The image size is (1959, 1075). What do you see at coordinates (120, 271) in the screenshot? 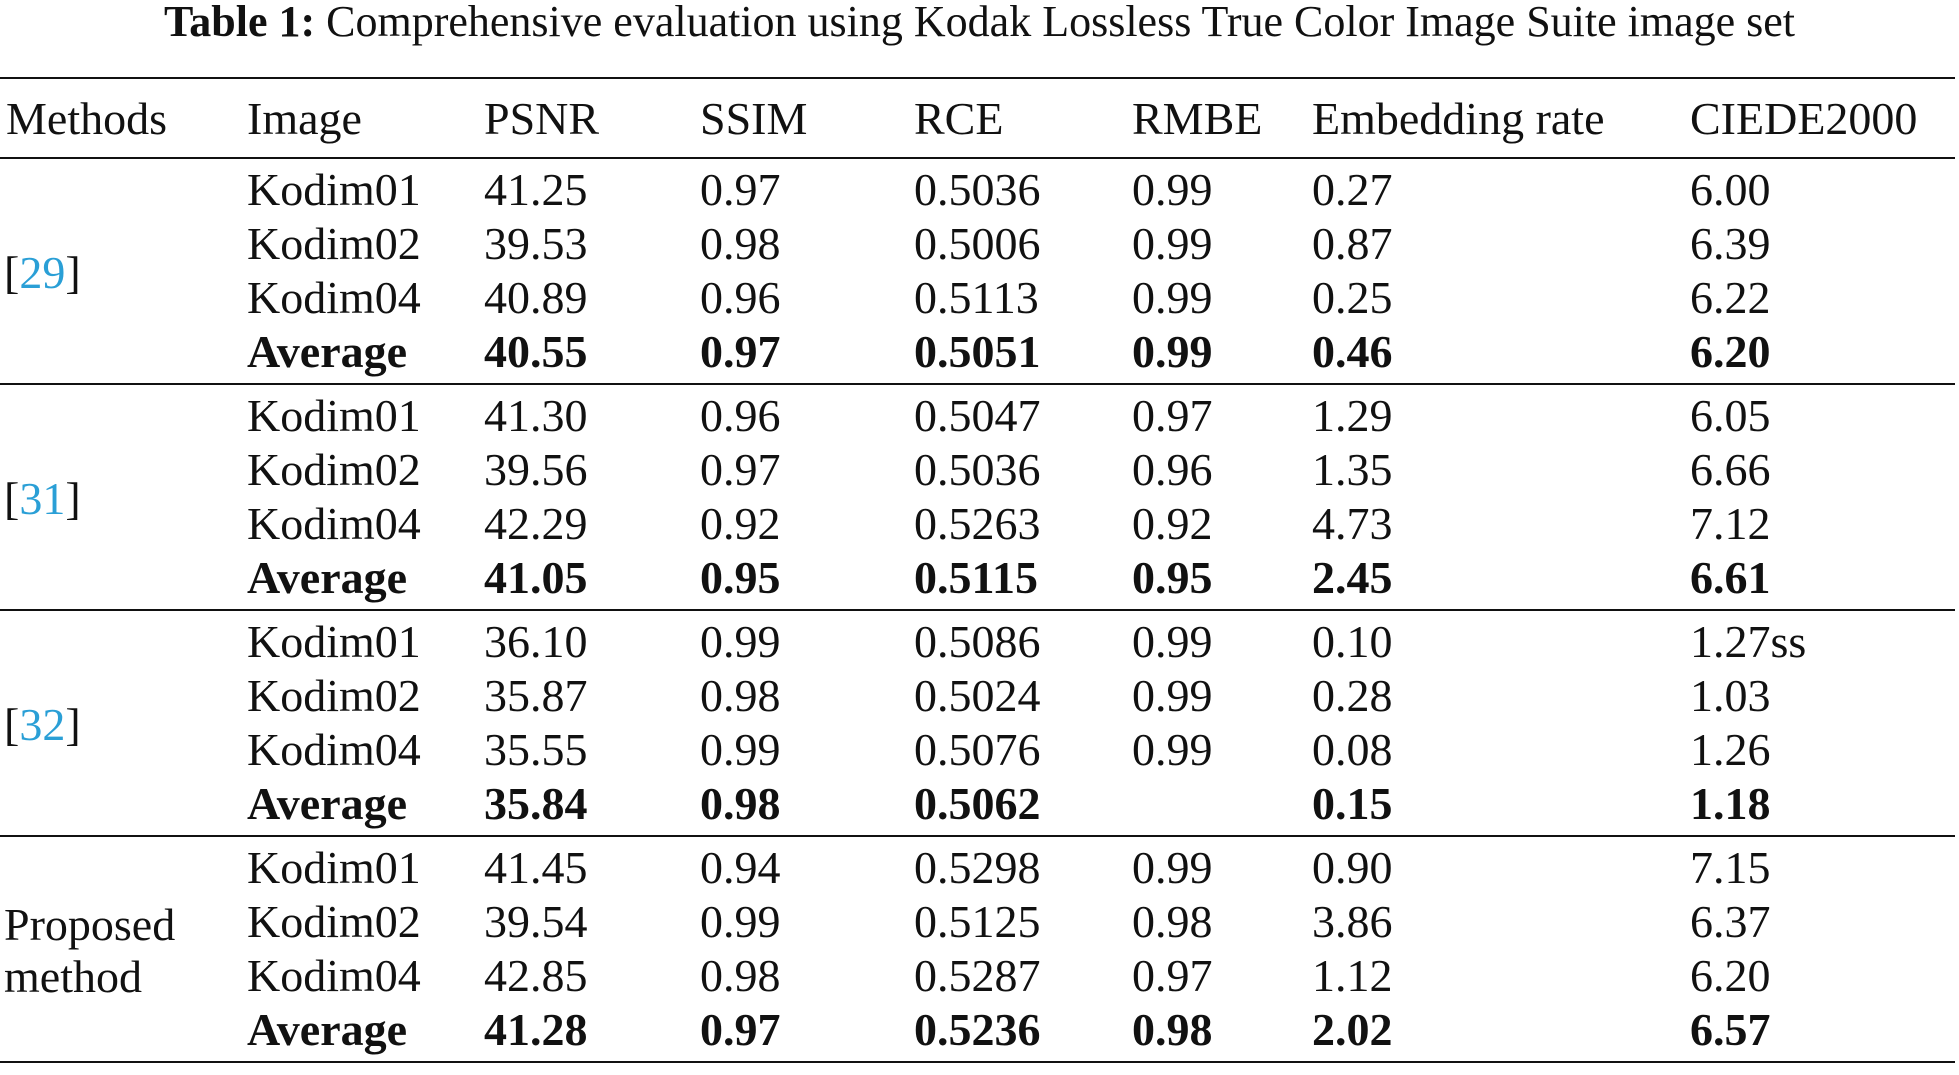
I see `method-cell: [29]` at bounding box center [120, 271].